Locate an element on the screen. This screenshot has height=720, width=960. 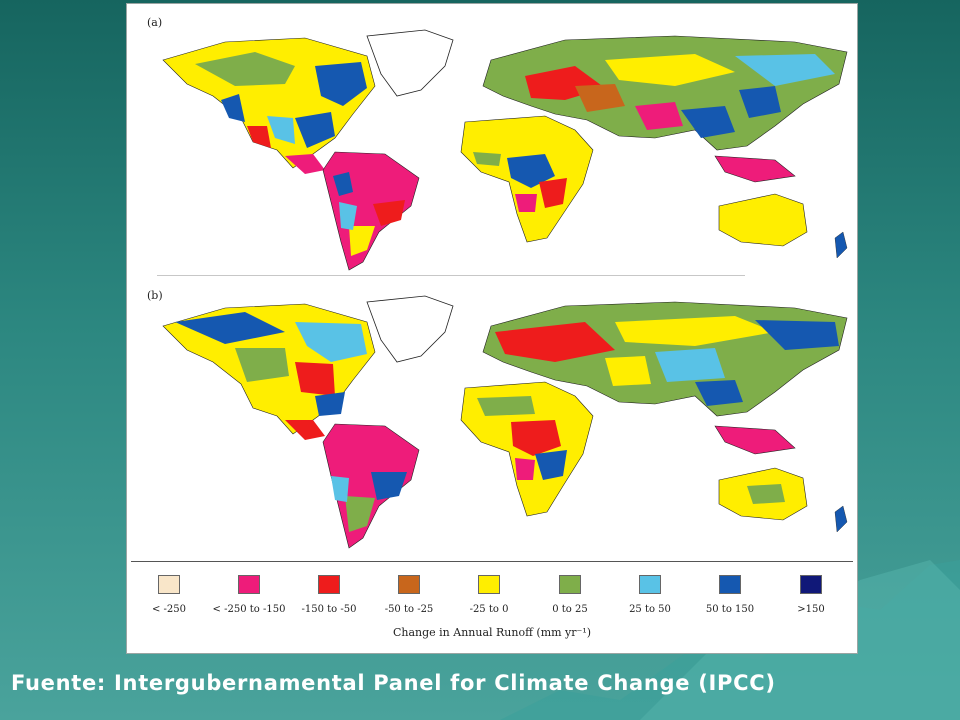
legend-item: 0 to 25 is located at coordinates (570, 592).